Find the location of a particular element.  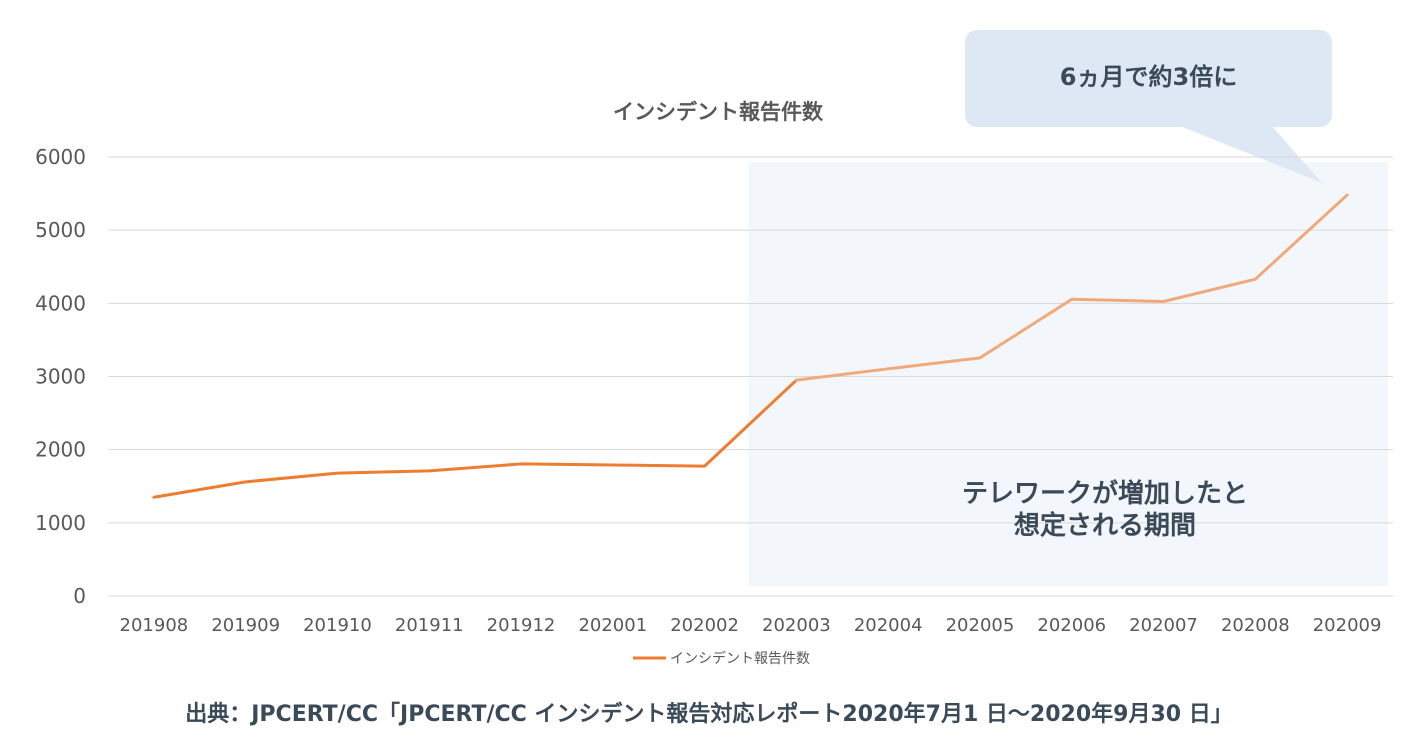

callout-text: 6ヵ月で約3倍に is located at coordinates (1148, 78).